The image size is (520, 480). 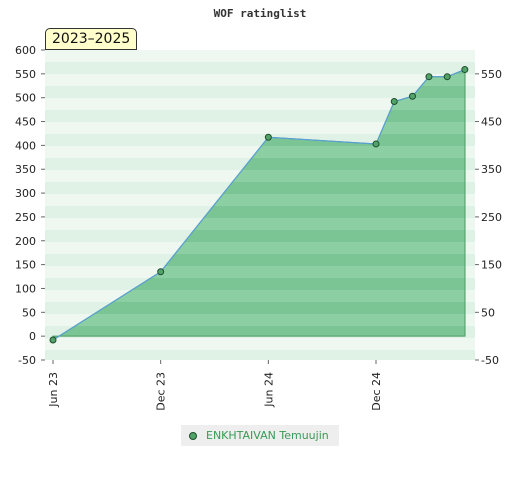 I want to click on period-badge: 2023–2025, so click(x=91, y=39).